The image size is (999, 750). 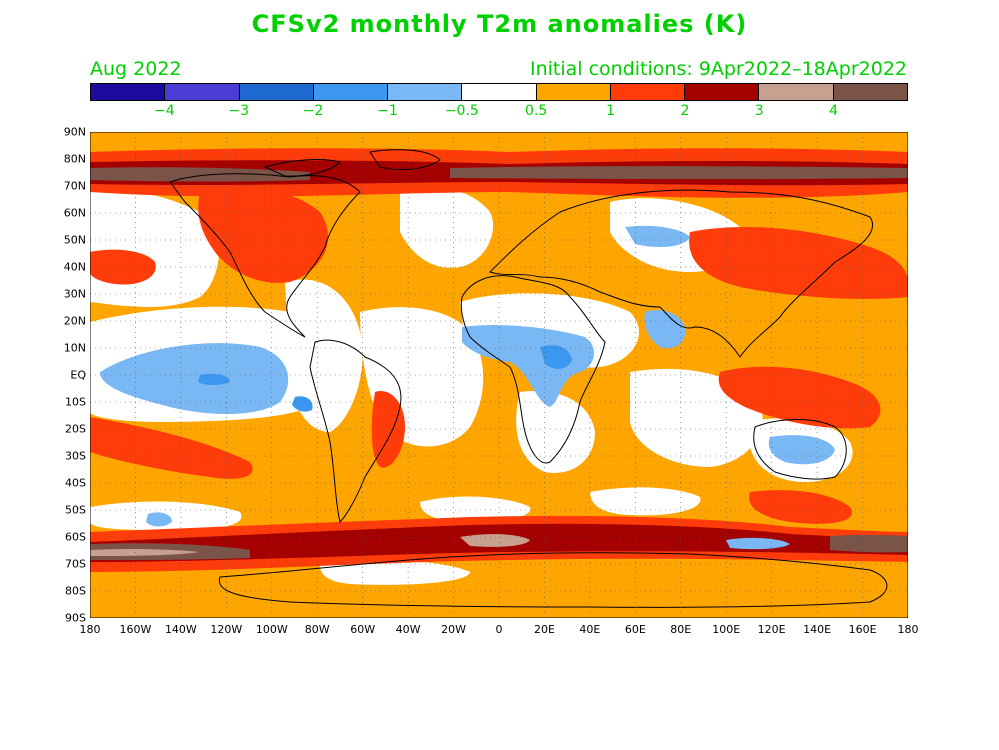 What do you see at coordinates (499, 24) in the screenshot?
I see `map-title: CFSv2 monthly T2m anomalies (K)` at bounding box center [499, 24].